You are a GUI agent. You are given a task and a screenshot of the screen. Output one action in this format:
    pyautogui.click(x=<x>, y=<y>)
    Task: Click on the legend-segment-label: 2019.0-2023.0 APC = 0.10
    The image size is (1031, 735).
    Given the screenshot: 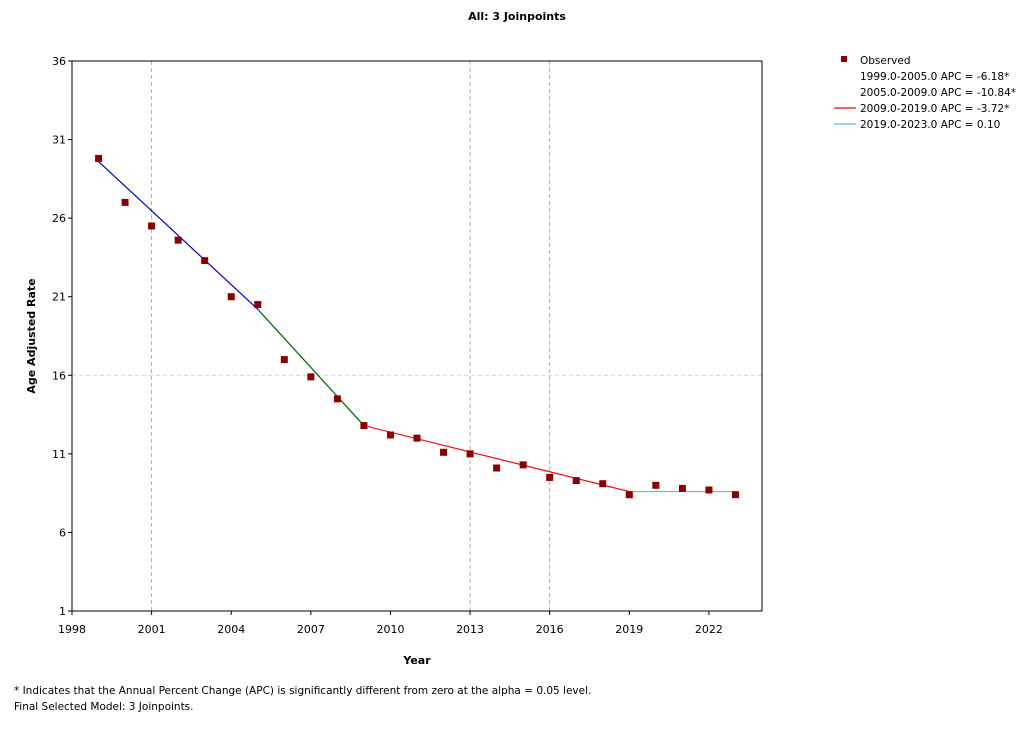 What is the action you would take?
    pyautogui.click(x=930, y=125)
    